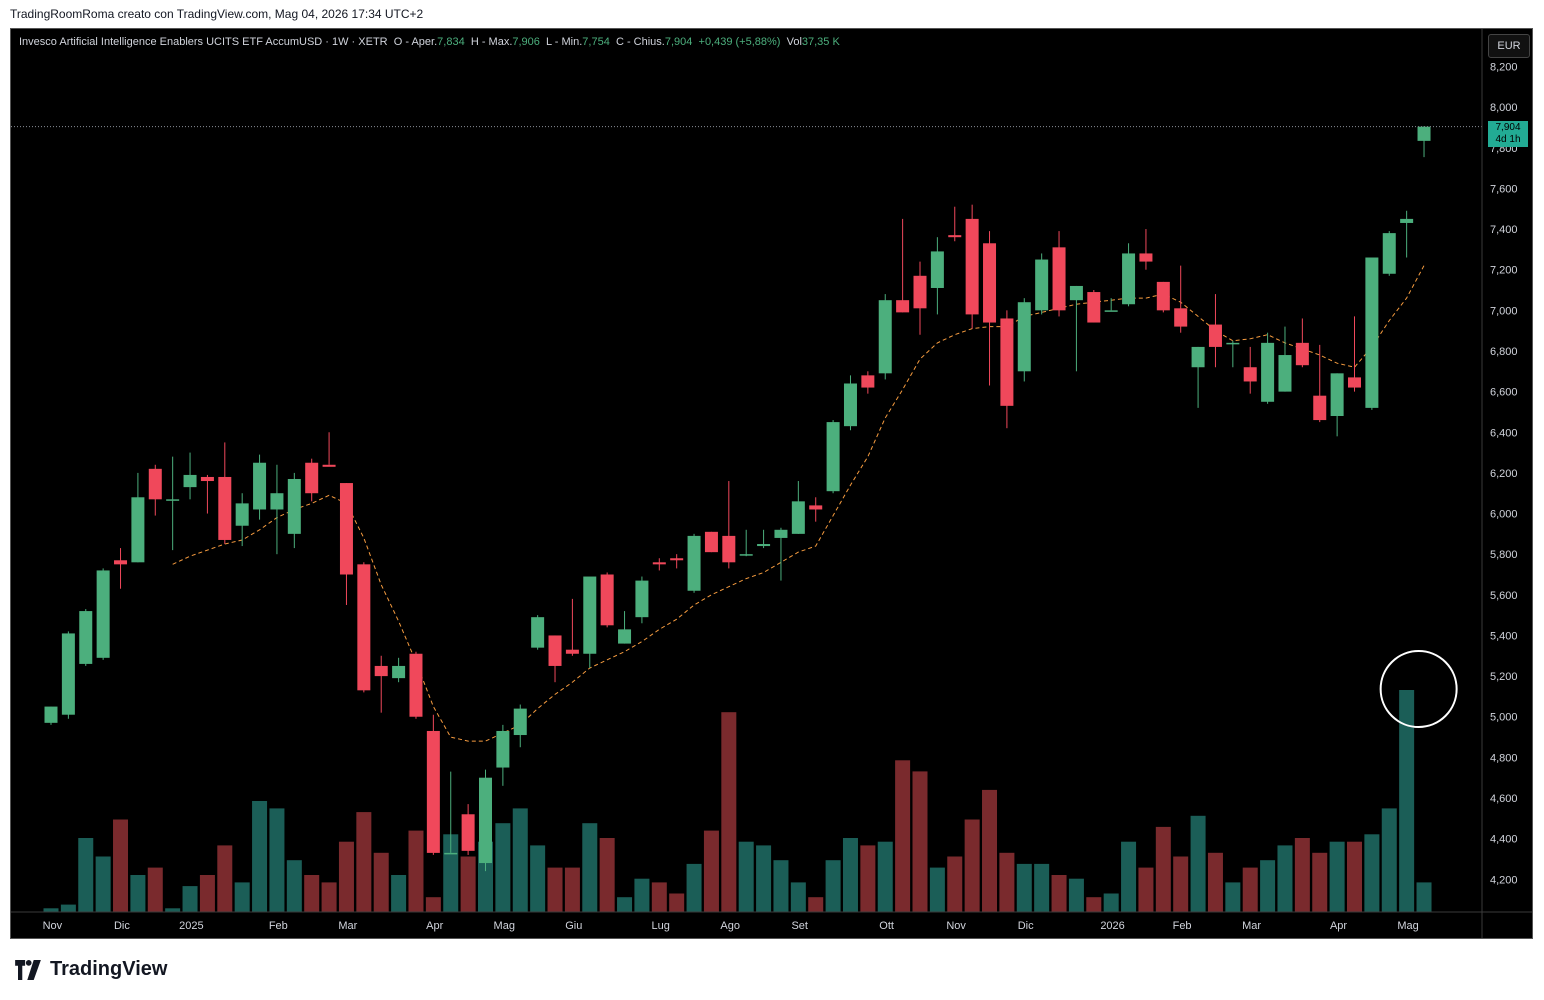 The image size is (1544, 1000). Describe the element at coordinates (89, 969) in the screenshot. I see `tradingview-brand: TradingView` at that location.